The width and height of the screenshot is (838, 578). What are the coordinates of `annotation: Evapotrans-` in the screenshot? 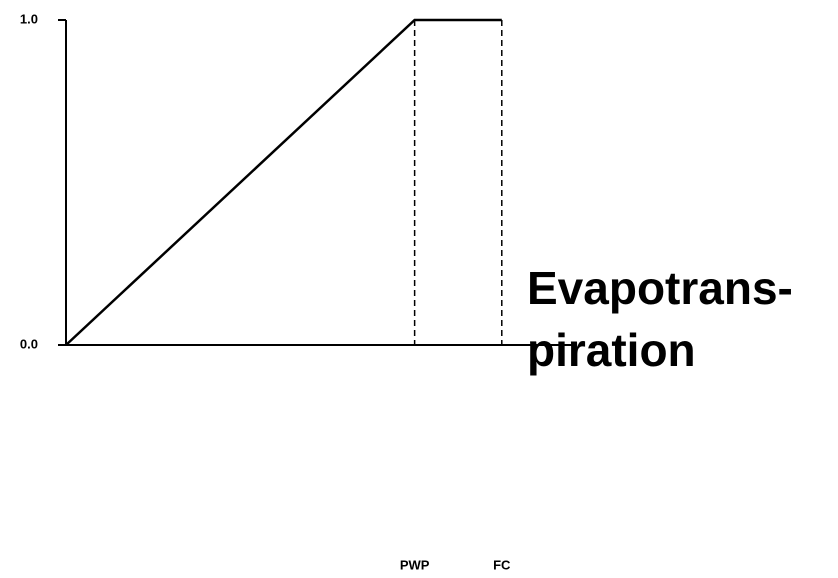 It's located at (660, 288).